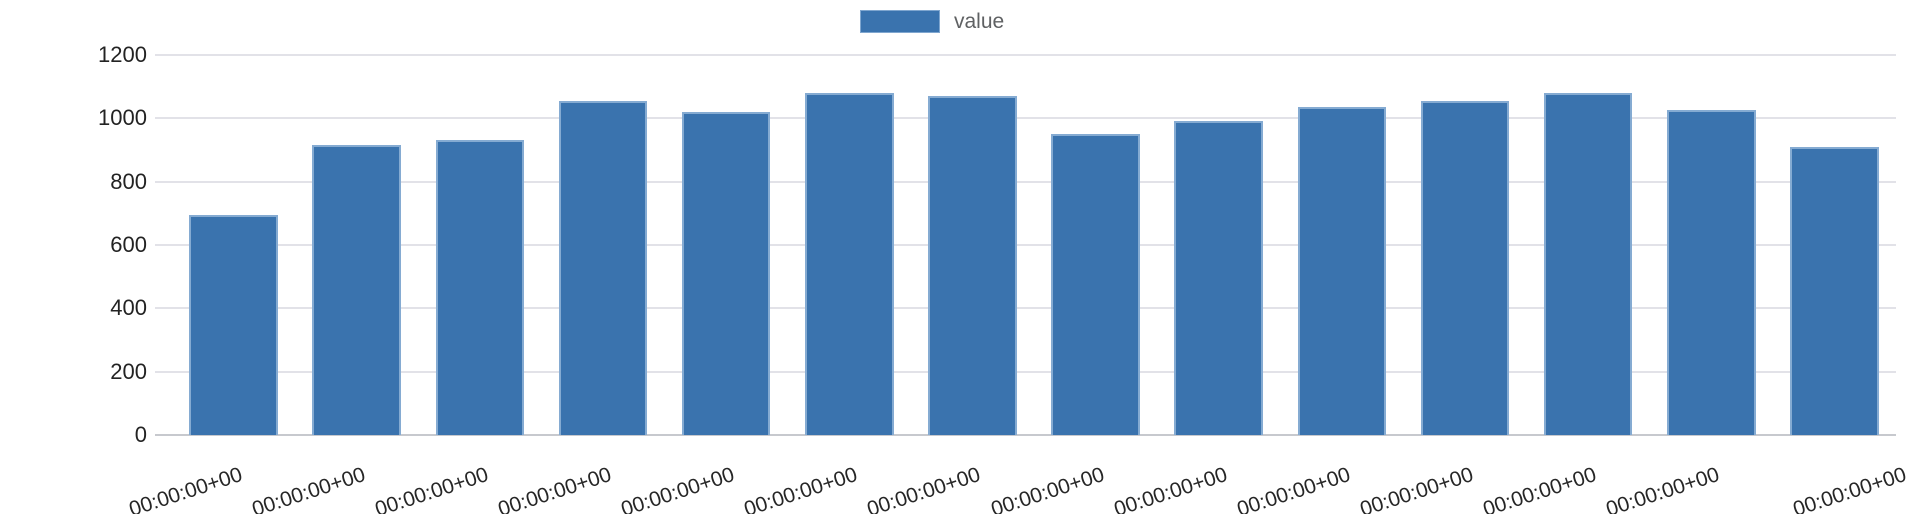 The image size is (1916, 514). Describe the element at coordinates (122, 54) in the screenshot. I see `y-tick-label: 1200` at that location.